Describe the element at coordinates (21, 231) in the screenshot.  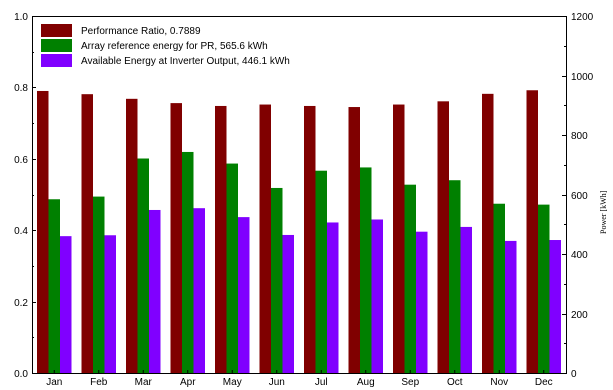
I see `left-tick-label: 0.4` at that location.